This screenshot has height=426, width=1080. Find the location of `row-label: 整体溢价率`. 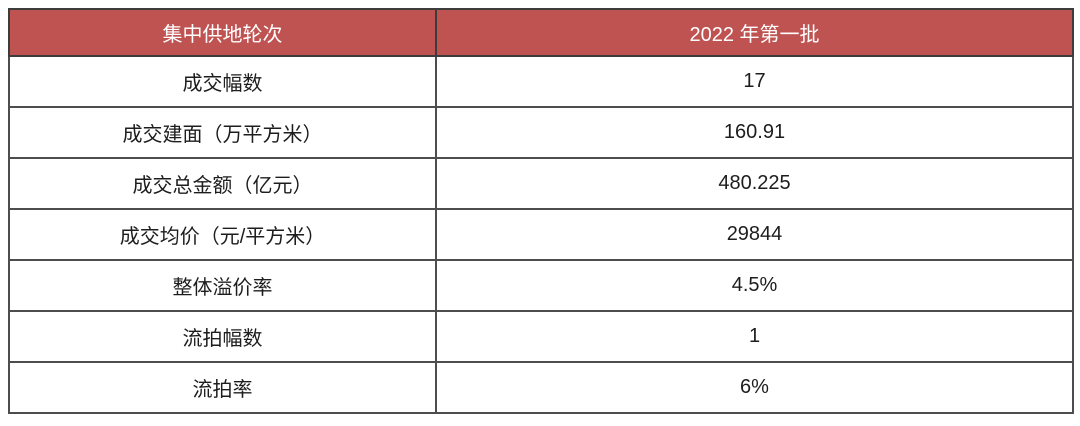

row-label: 整体溢价率 is located at coordinates (222, 285).